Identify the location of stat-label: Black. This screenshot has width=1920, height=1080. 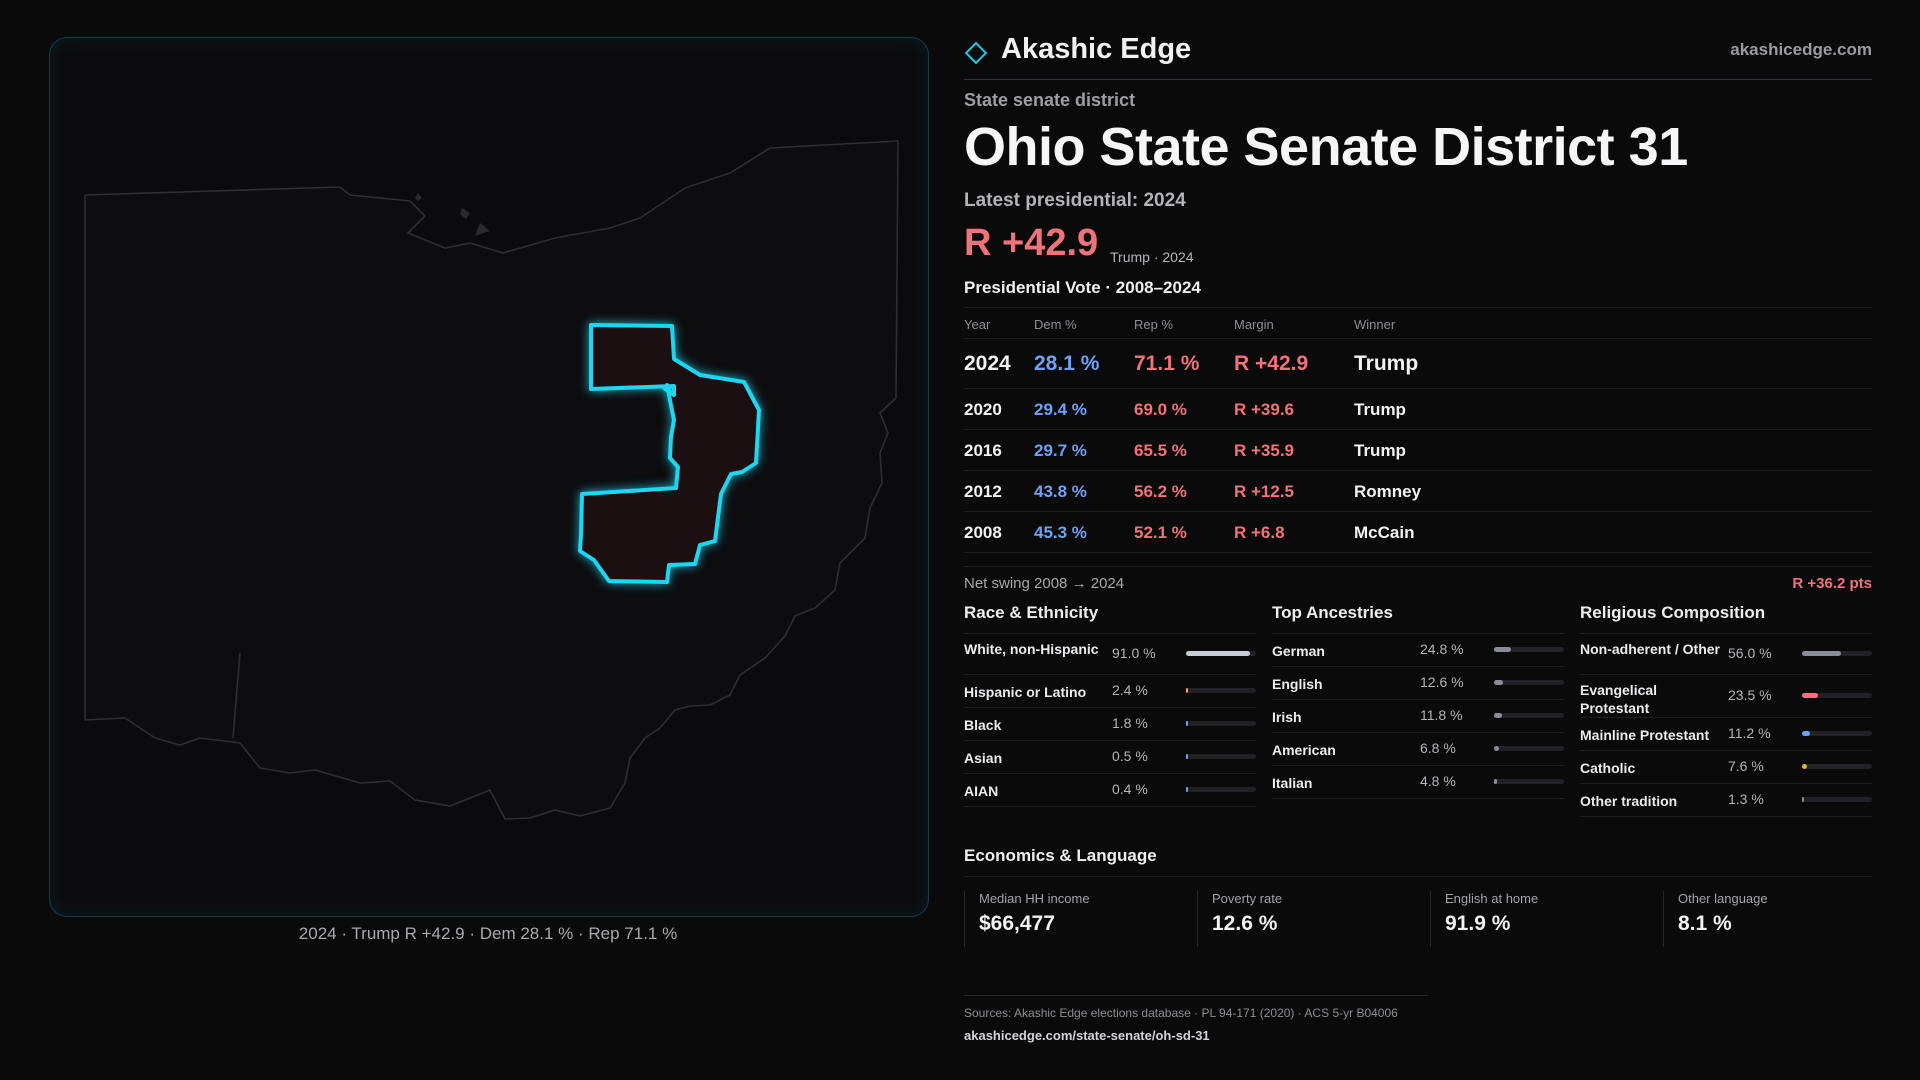
(983, 725).